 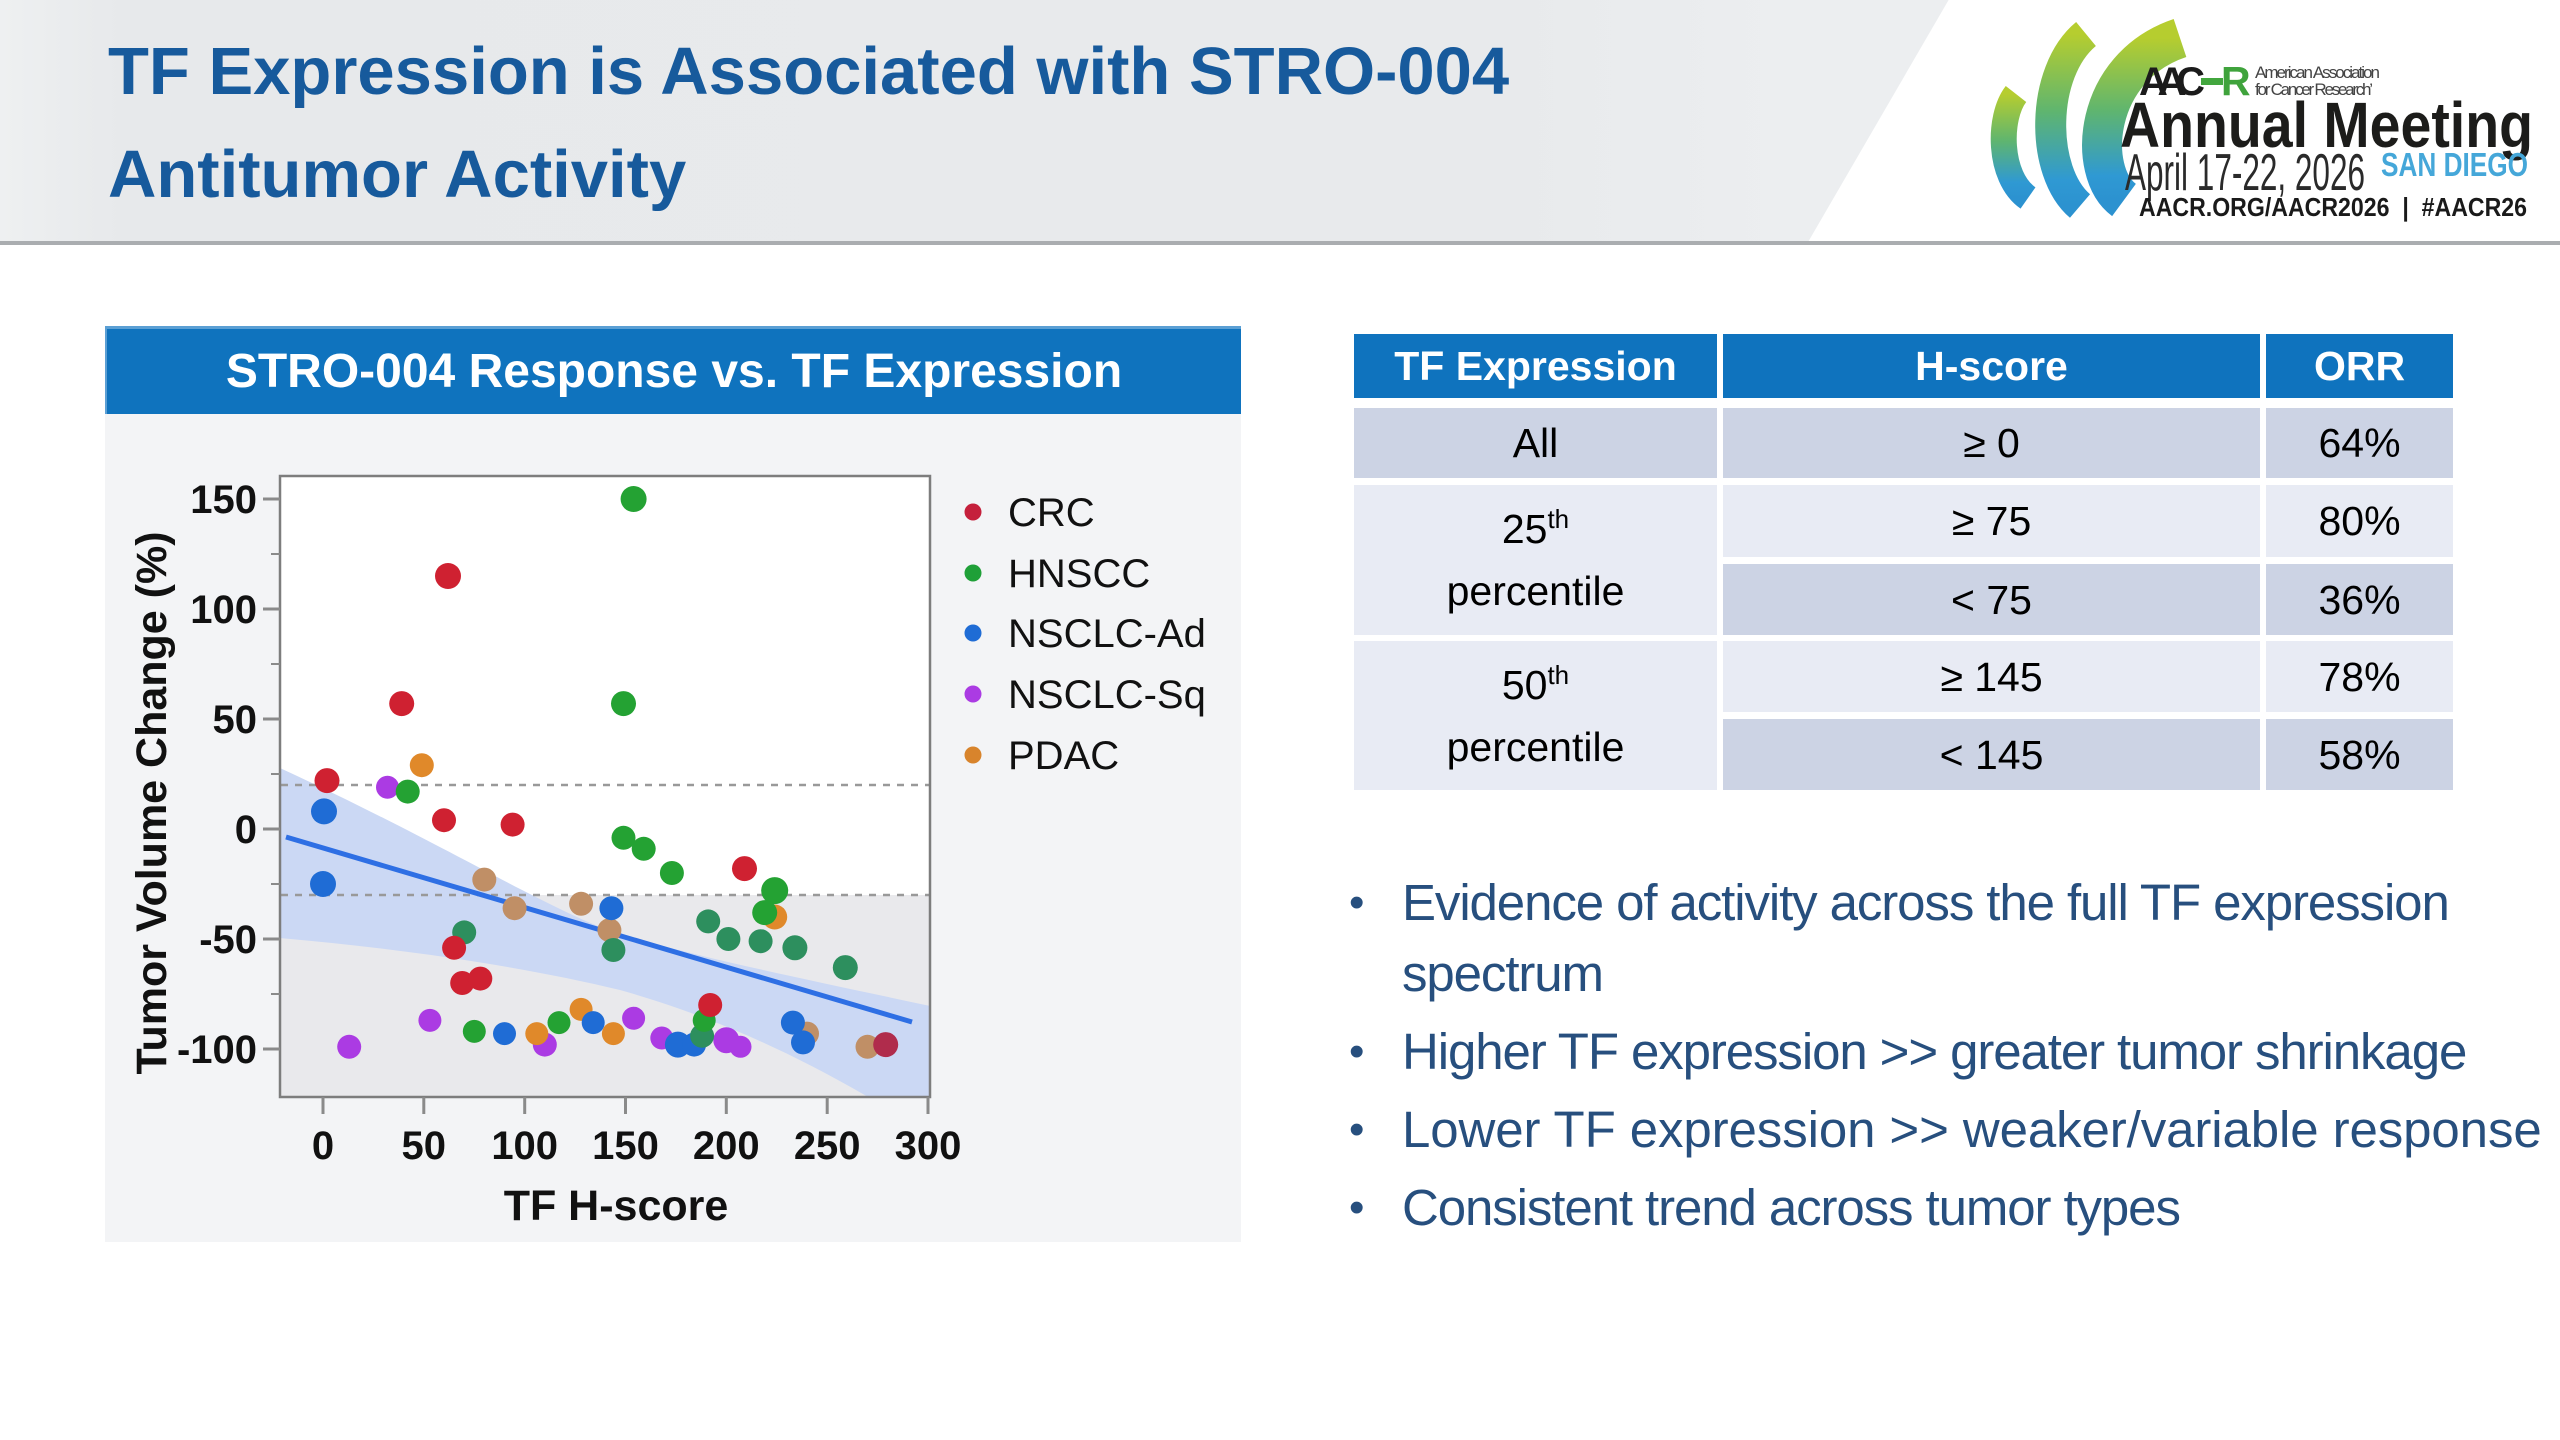 I want to click on svg-text: 300, so click(x=928, y=1146).